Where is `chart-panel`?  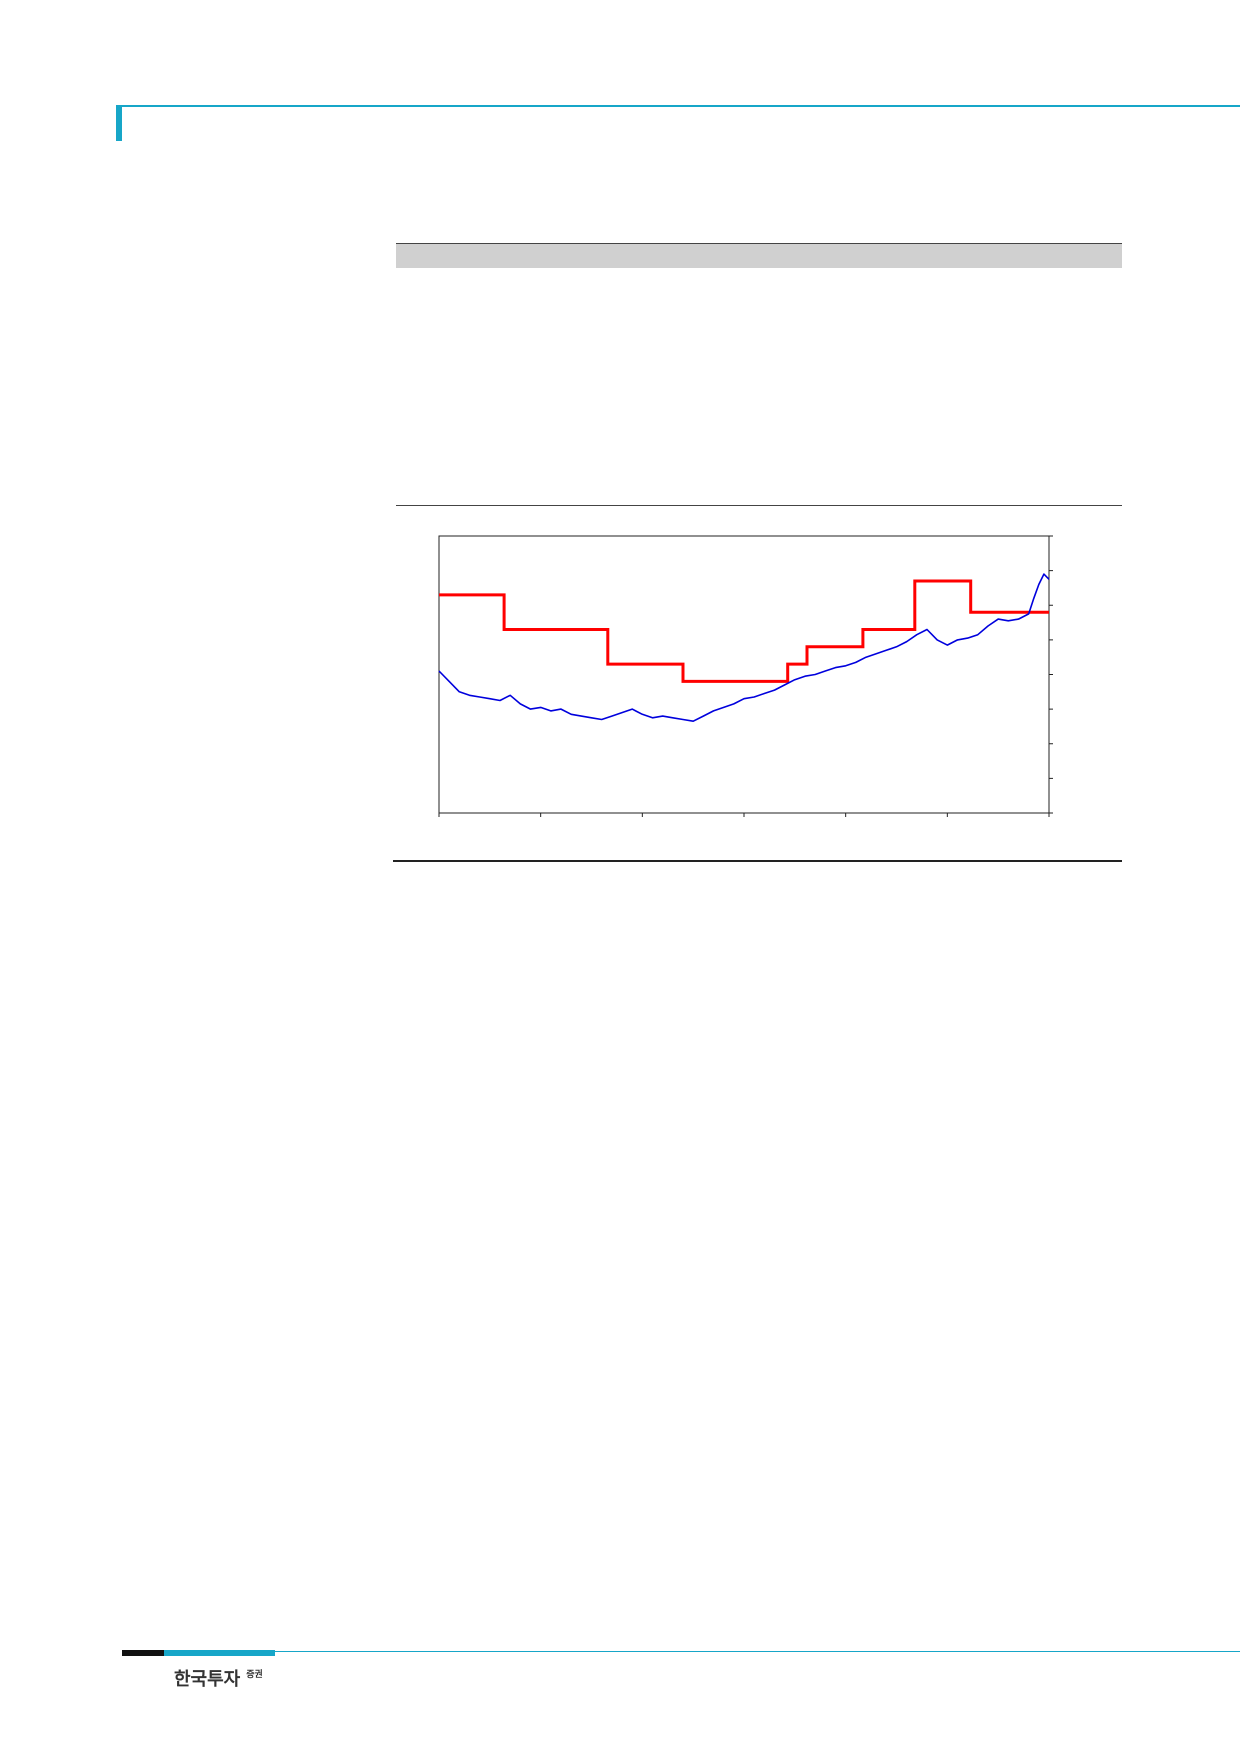
chart-panel is located at coordinates (759, 683).